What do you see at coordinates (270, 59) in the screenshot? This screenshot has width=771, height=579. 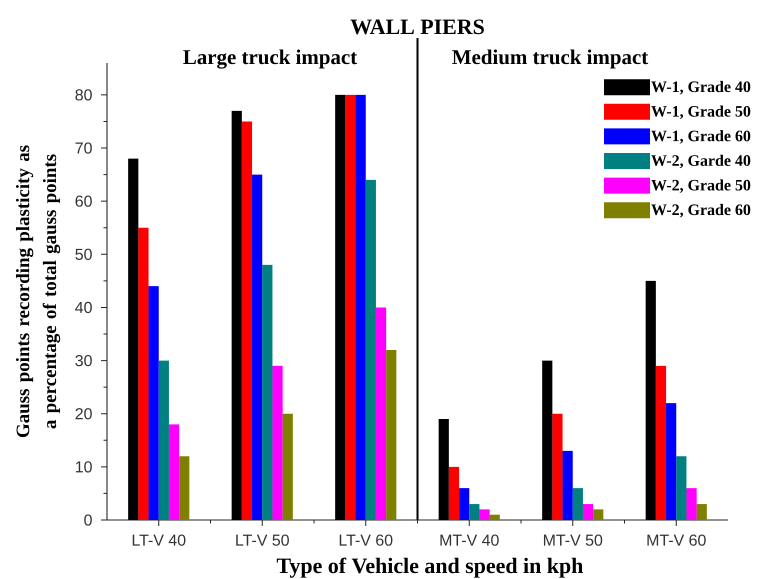 I see `annotation: Large truck impact` at bounding box center [270, 59].